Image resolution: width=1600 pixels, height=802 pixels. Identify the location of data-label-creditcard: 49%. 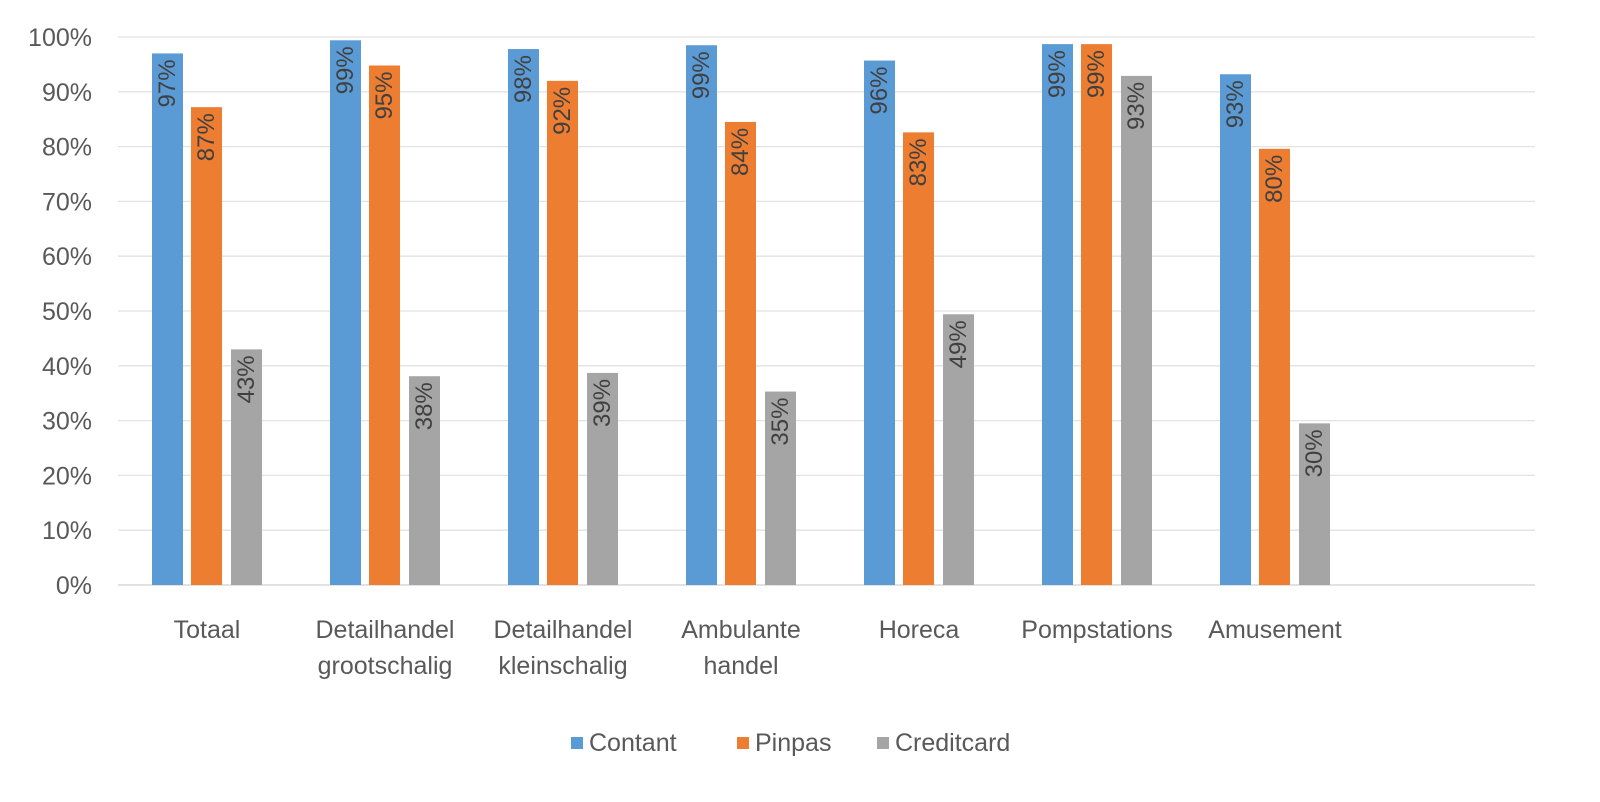
(958, 344).